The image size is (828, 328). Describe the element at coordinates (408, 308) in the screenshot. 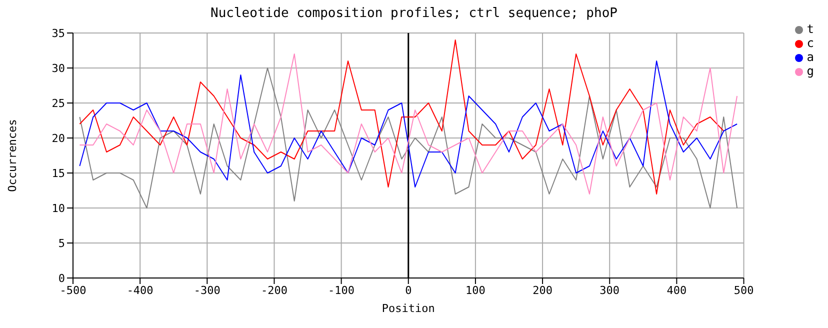

I see `x-axis-title: Position` at that location.